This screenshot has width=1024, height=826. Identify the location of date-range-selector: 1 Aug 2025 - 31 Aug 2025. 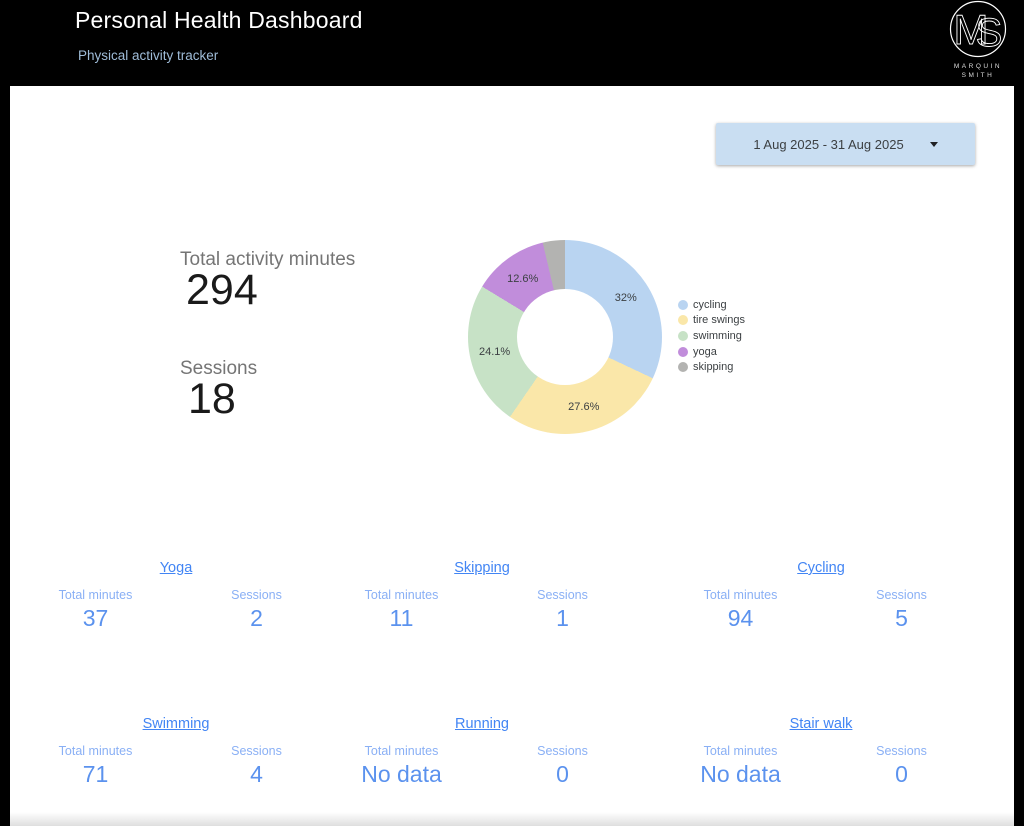
(845, 144).